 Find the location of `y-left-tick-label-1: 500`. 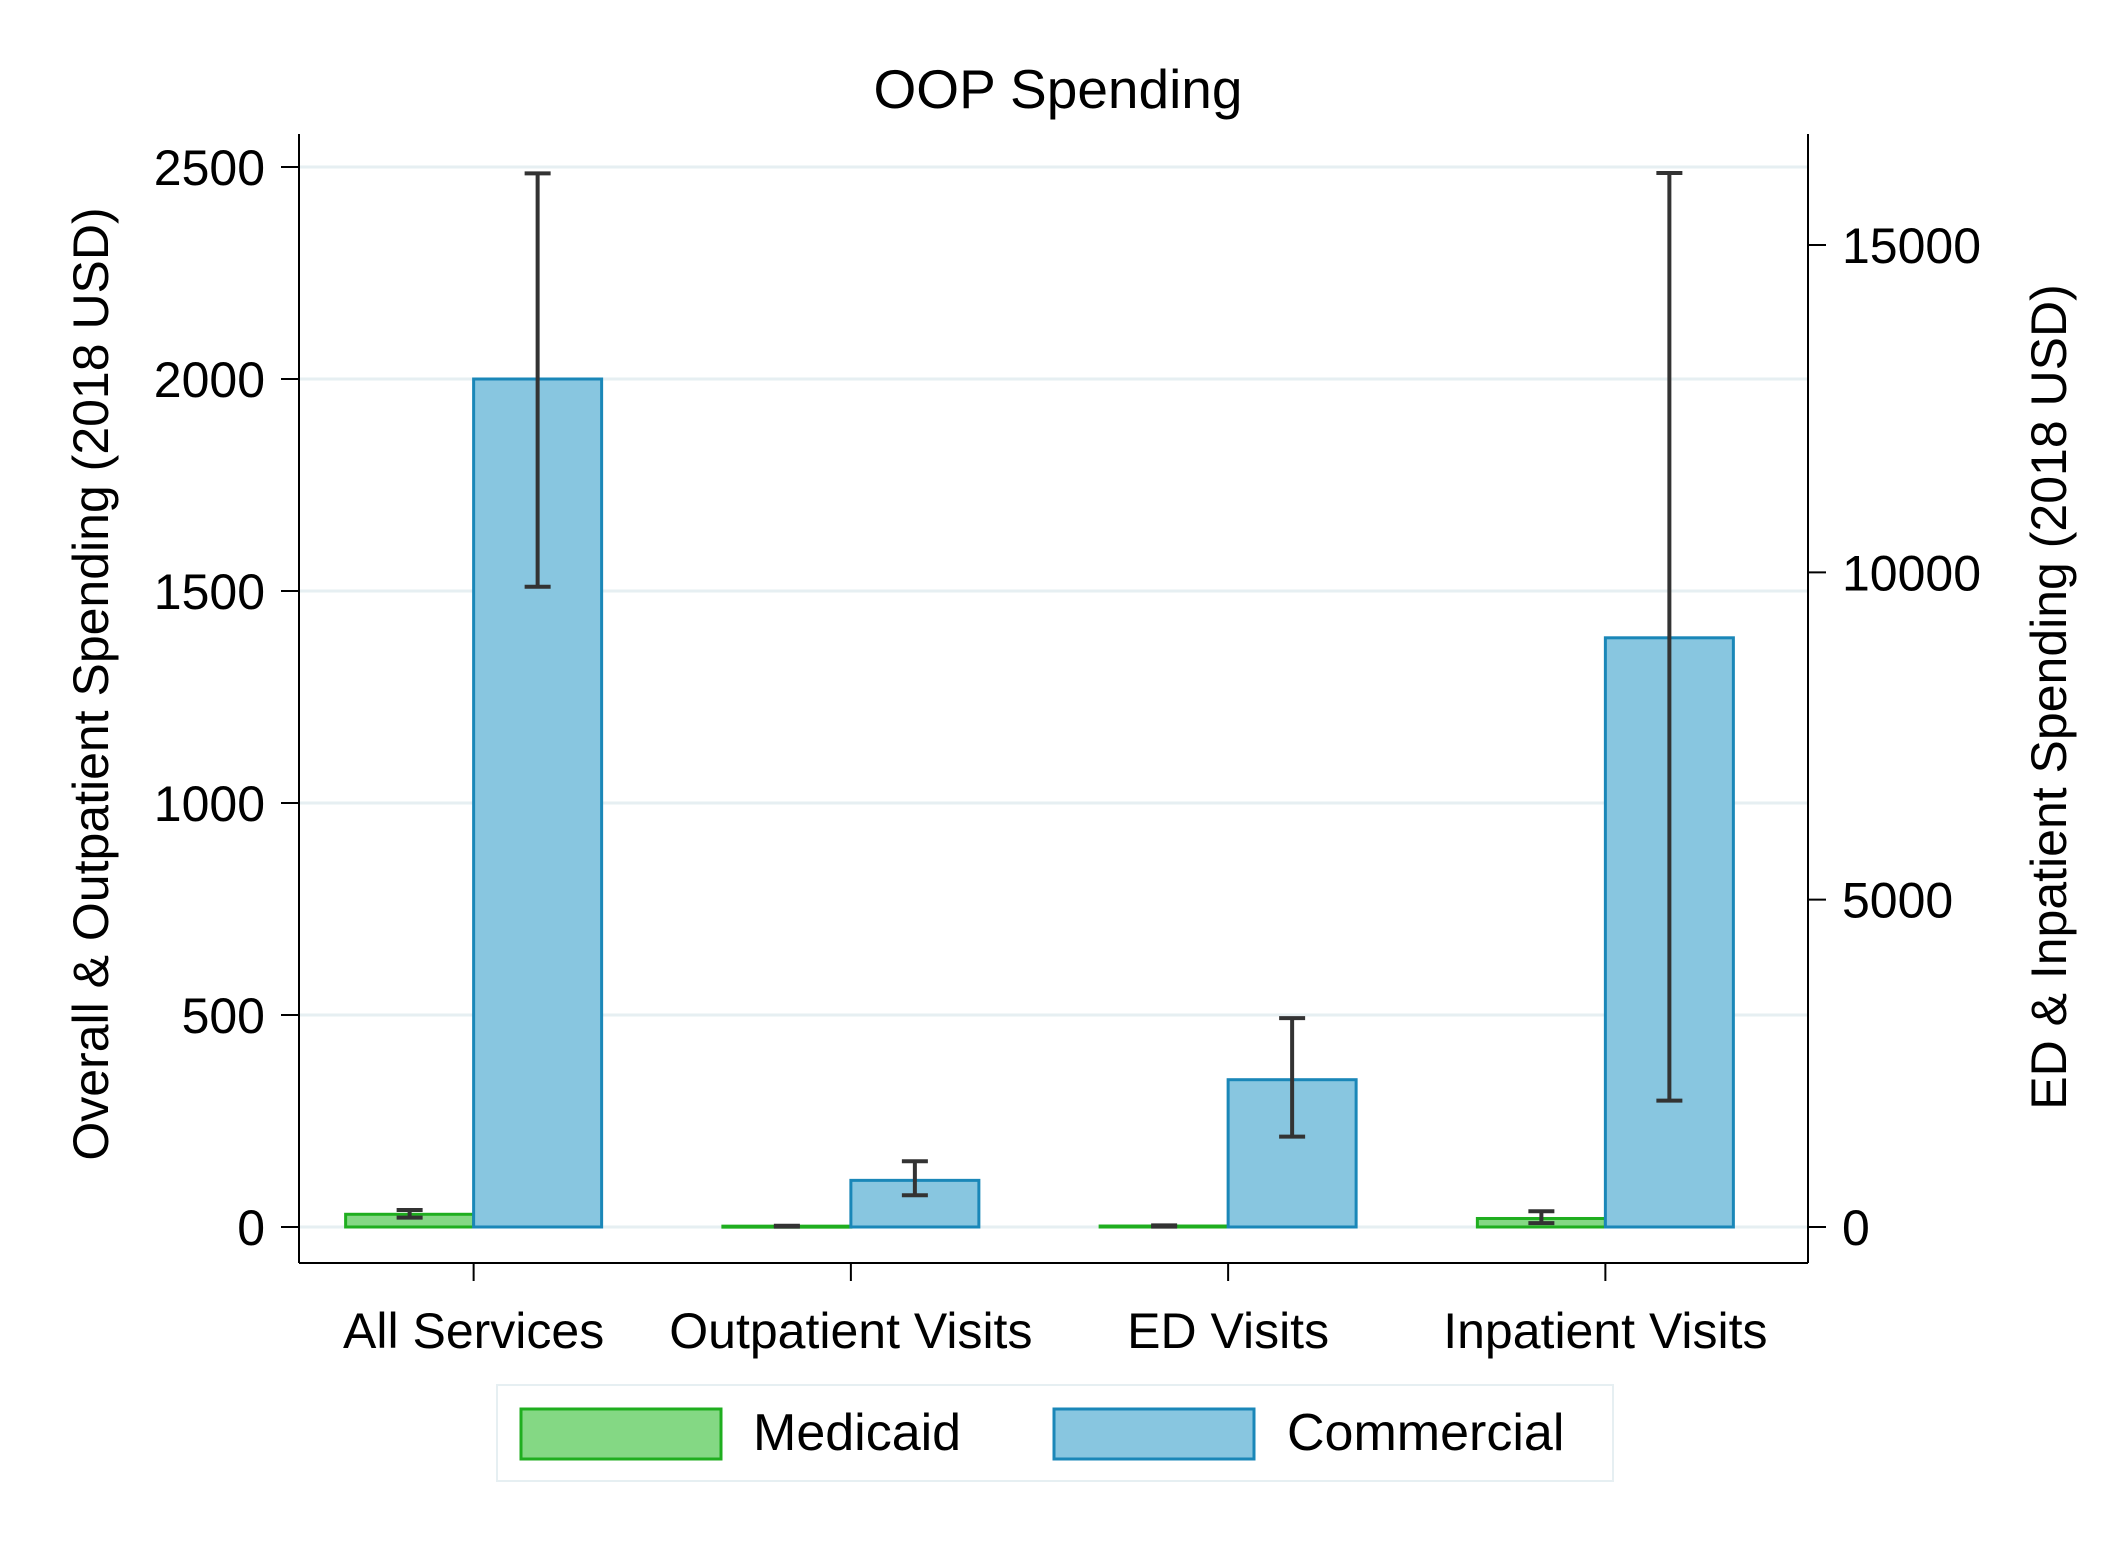

y-left-tick-label-1: 500 is located at coordinates (223, 1016).